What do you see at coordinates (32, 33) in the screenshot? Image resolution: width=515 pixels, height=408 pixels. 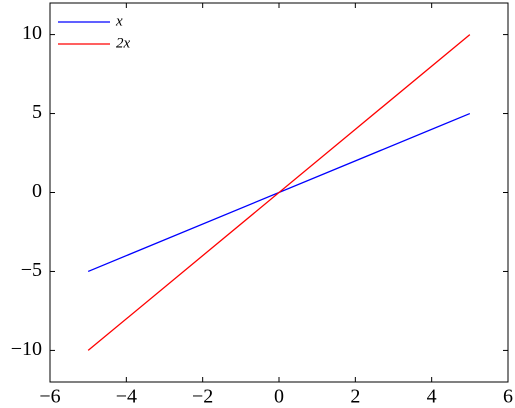 I see `y-tick-label: 10` at bounding box center [32, 33].